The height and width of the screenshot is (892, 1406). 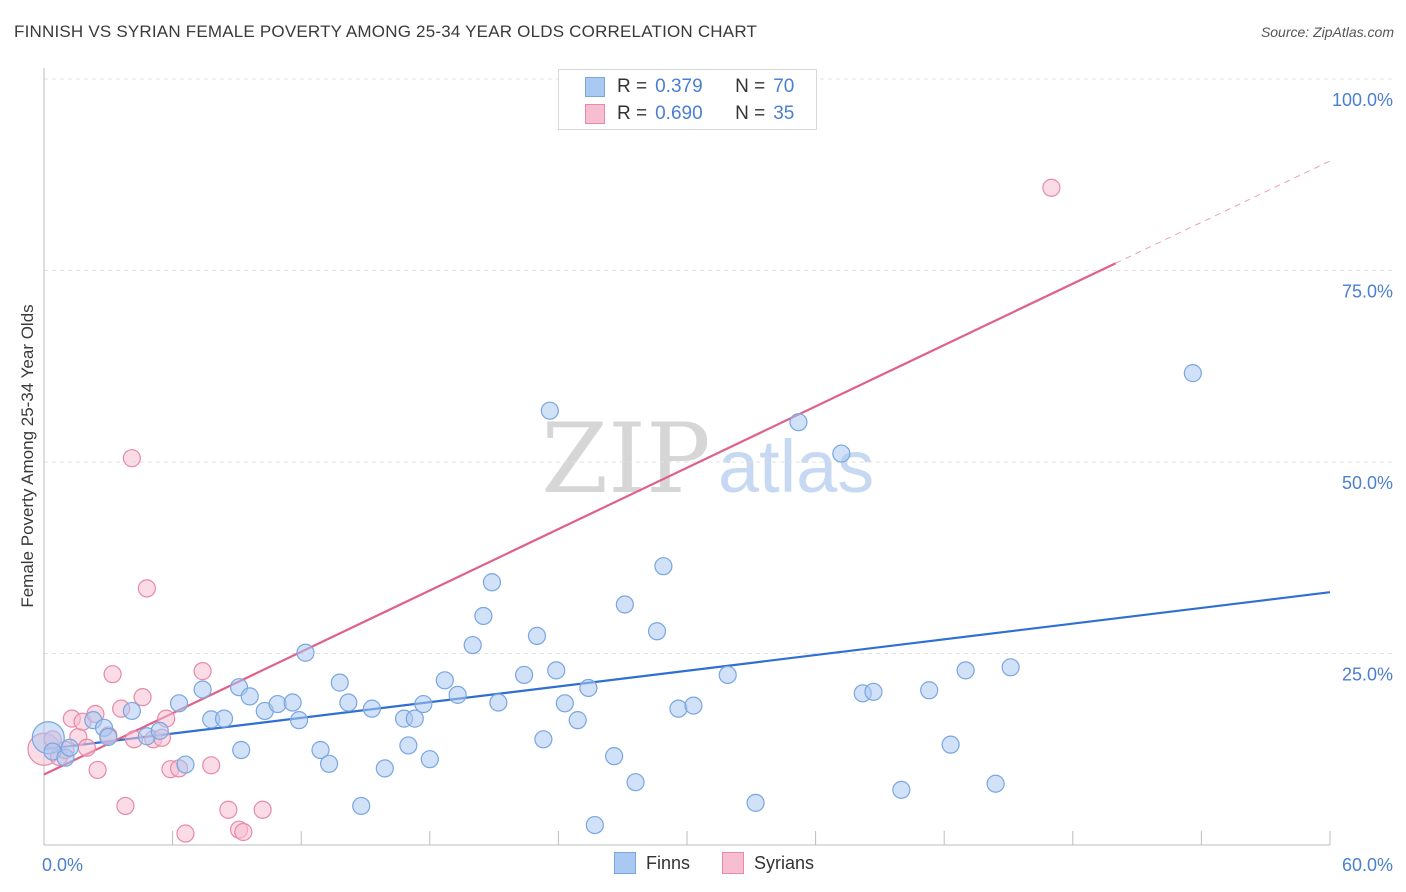 I want to click on stats-legend: R = 0.379 N = 70 R = 0.690 N = 35, so click(x=687, y=99).